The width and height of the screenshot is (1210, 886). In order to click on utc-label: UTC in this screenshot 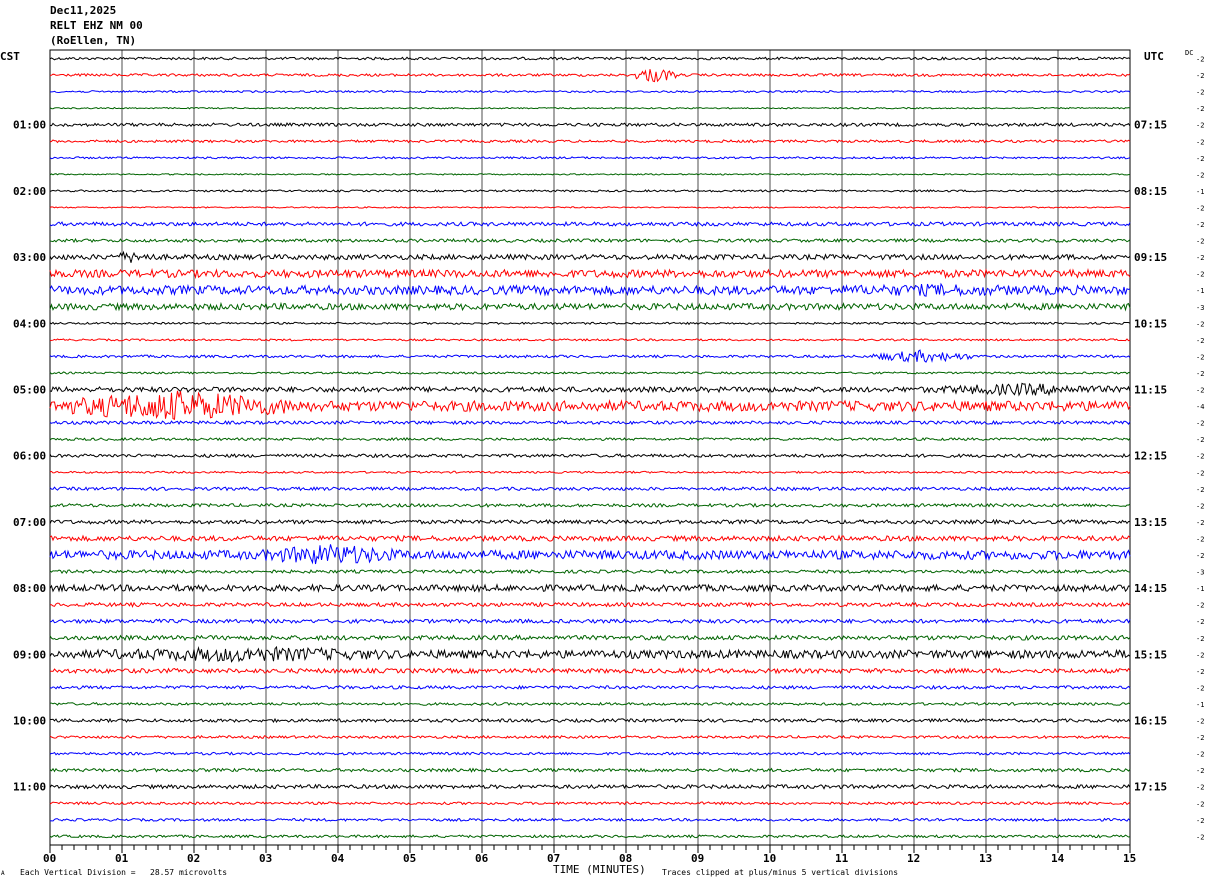, I will do `click(1154, 56)`.